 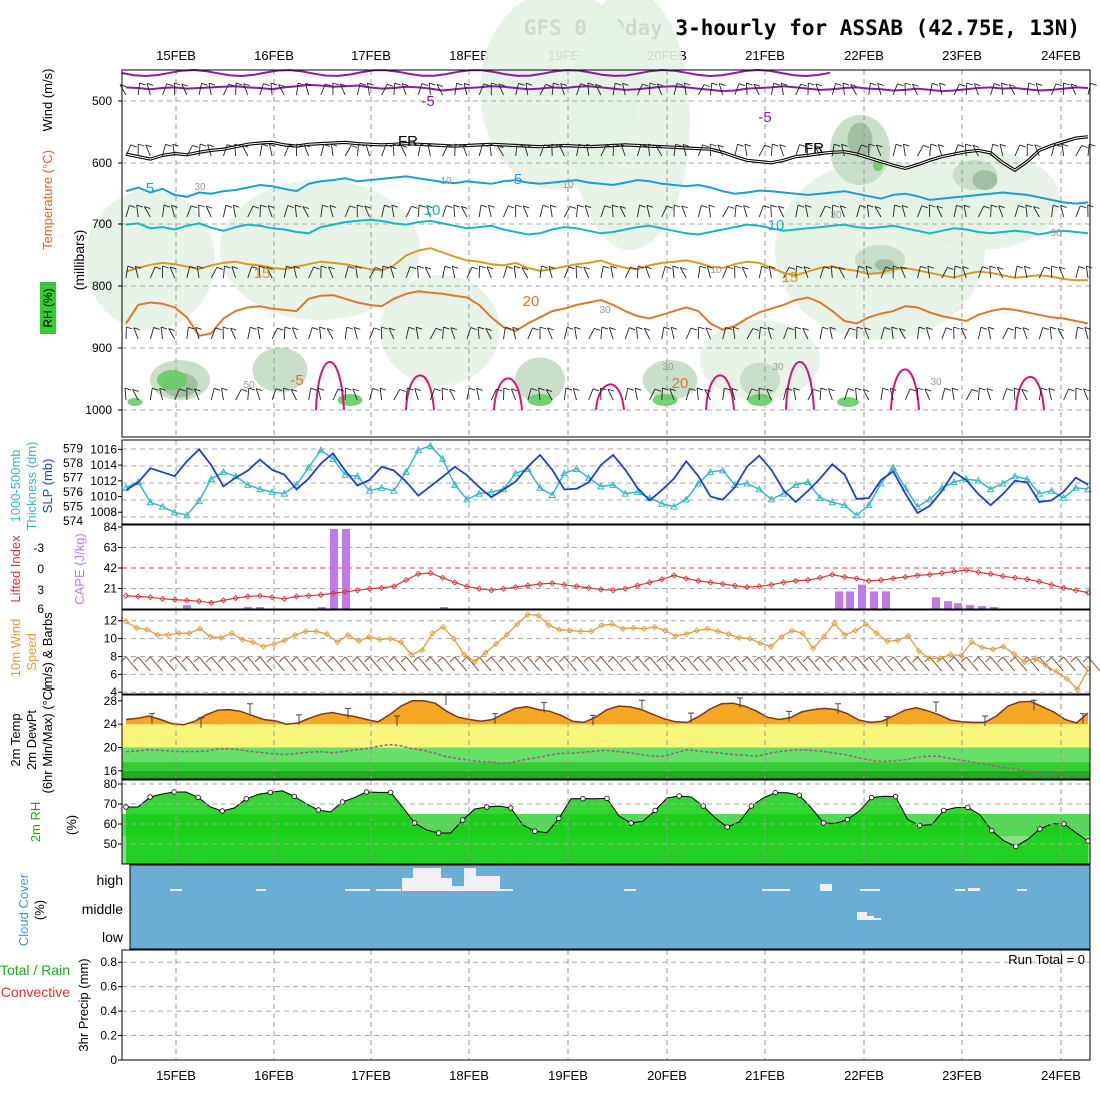 I want to click on y-tick-label: 800, so click(x=102, y=286).